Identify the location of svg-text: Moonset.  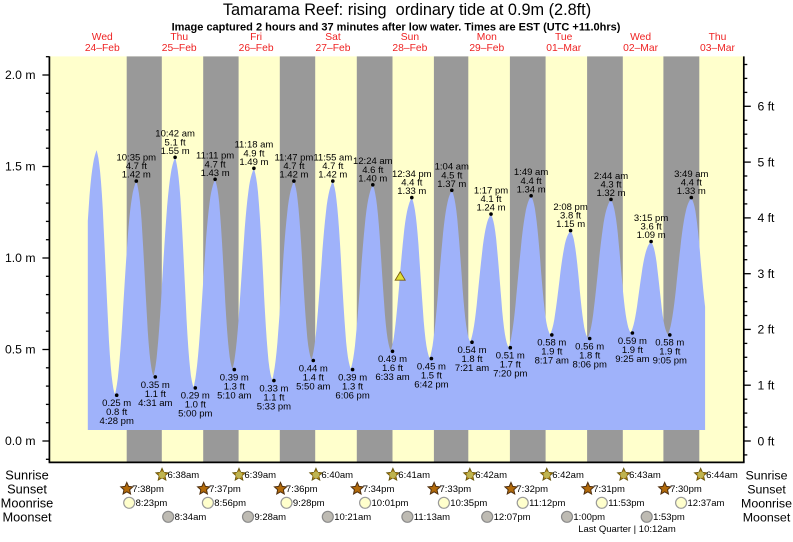
(767, 517).